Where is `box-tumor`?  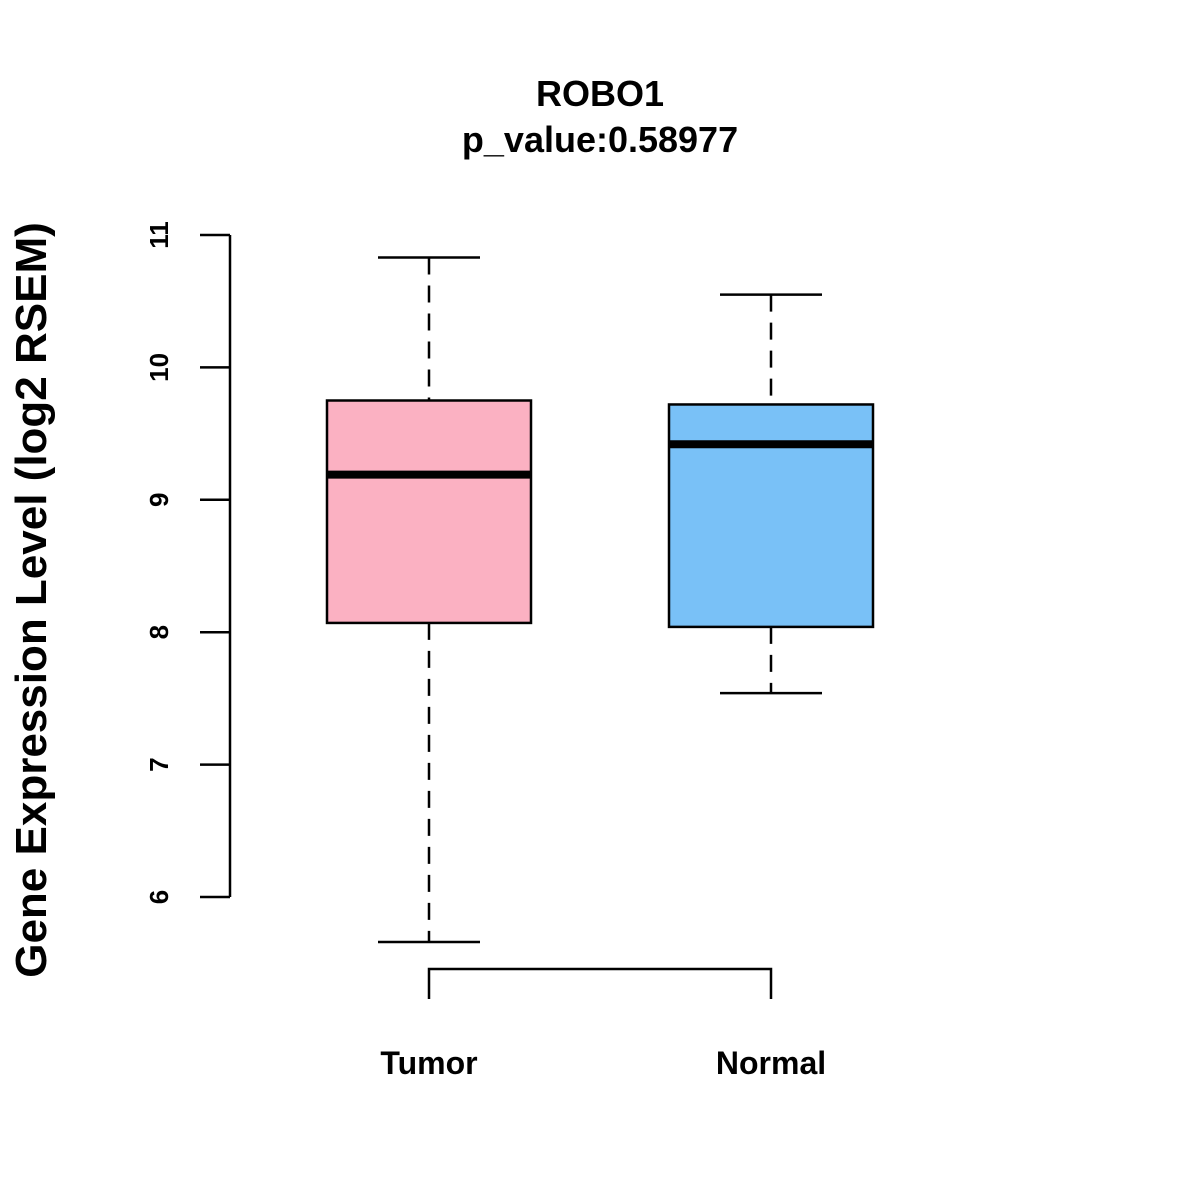 box-tumor is located at coordinates (429, 600).